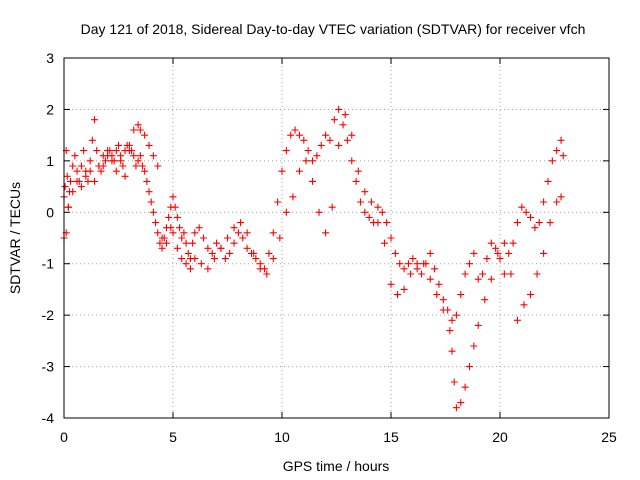  Describe the element at coordinates (48, 367) in the screenshot. I see `y-tick-label: -3` at that location.